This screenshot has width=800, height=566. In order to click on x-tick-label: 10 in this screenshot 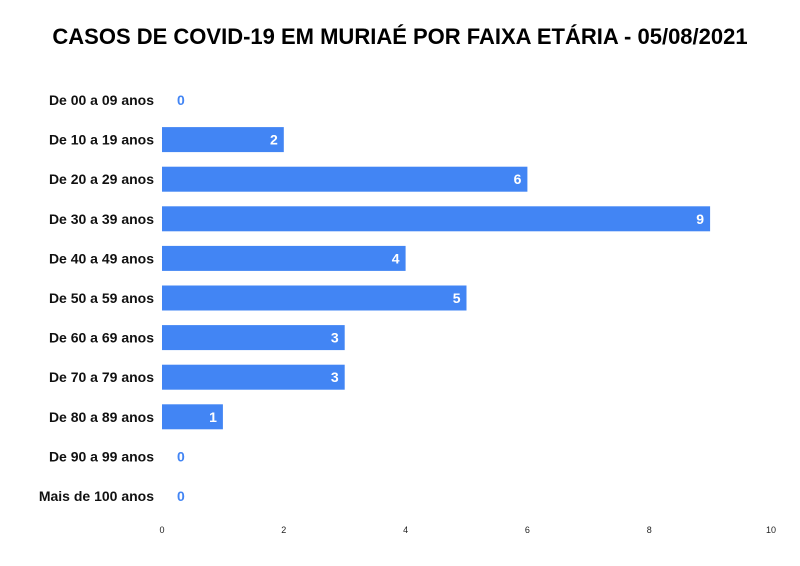, I will do `click(771, 530)`.